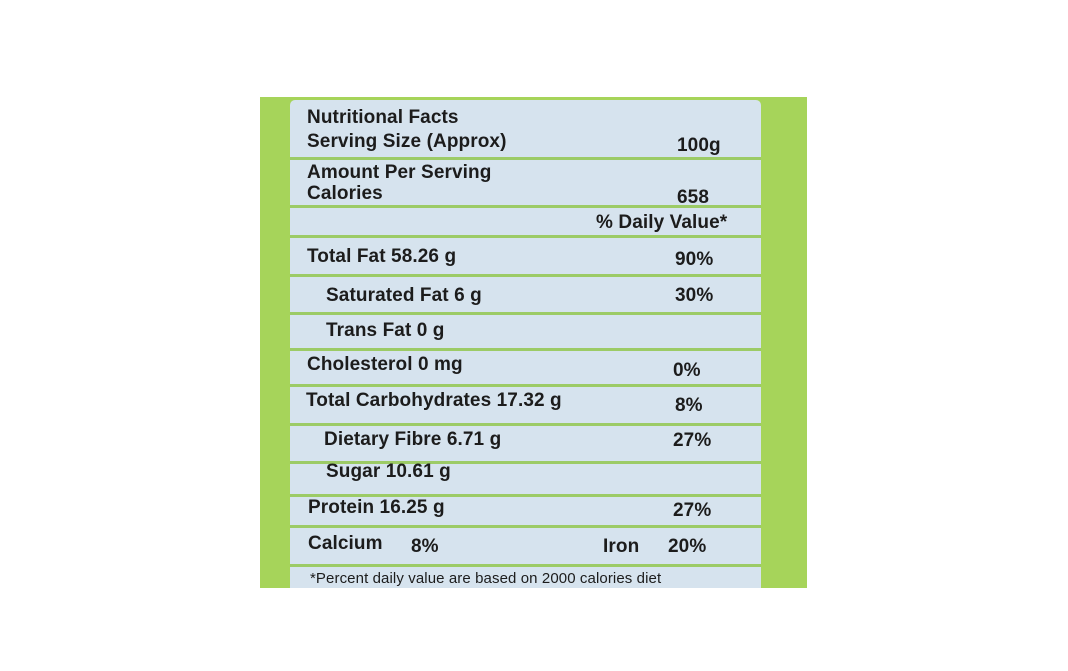  What do you see at coordinates (687, 546) in the screenshot?
I see `iron-value: 20%` at bounding box center [687, 546].